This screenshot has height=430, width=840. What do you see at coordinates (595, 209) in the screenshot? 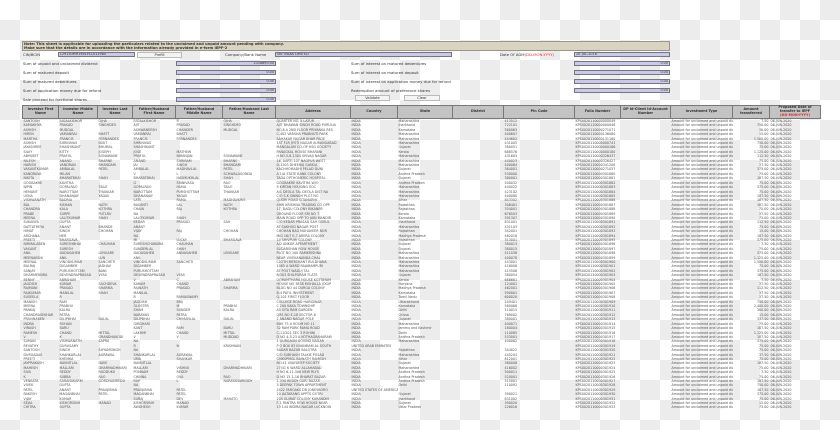
I see `table-cell: KPS0020110000301888` at bounding box center [595, 209].